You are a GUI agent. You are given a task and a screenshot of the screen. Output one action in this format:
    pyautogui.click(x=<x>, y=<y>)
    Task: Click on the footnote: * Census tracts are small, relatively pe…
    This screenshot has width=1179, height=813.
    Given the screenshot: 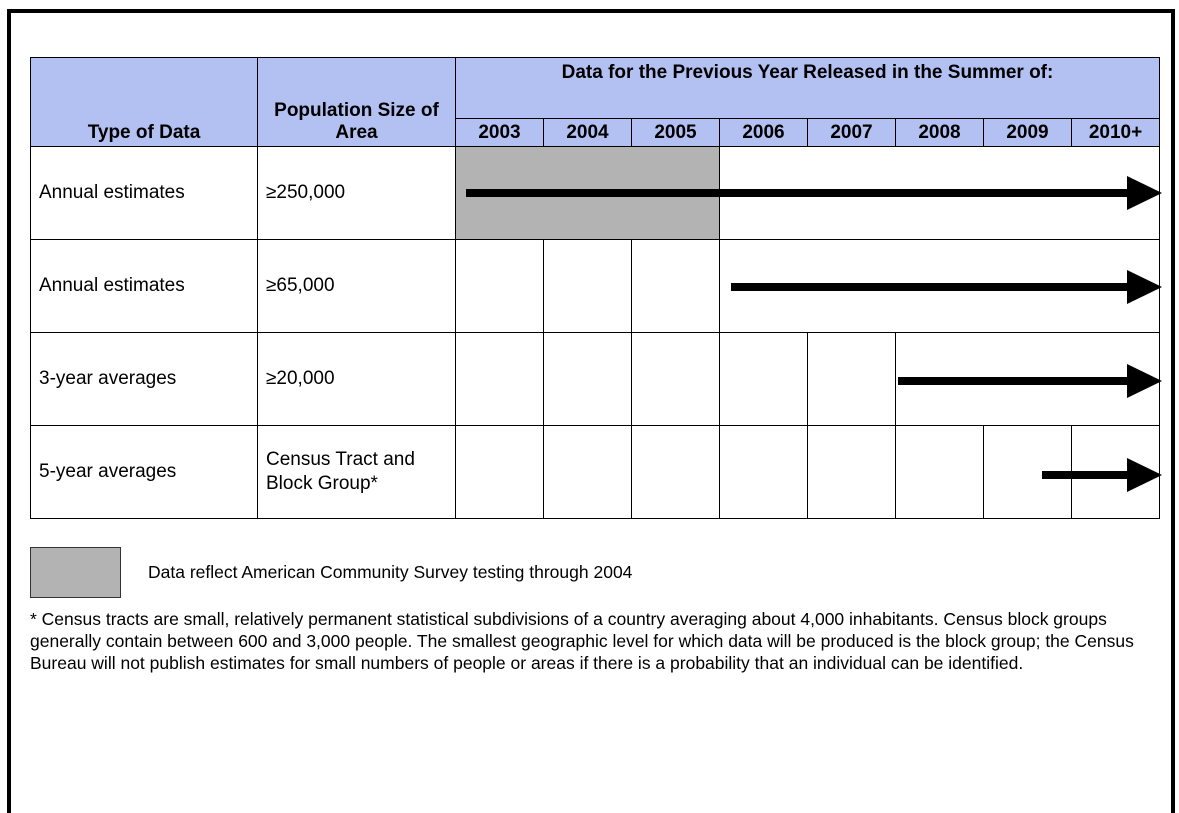 What is the action you would take?
    pyautogui.click(x=582, y=641)
    